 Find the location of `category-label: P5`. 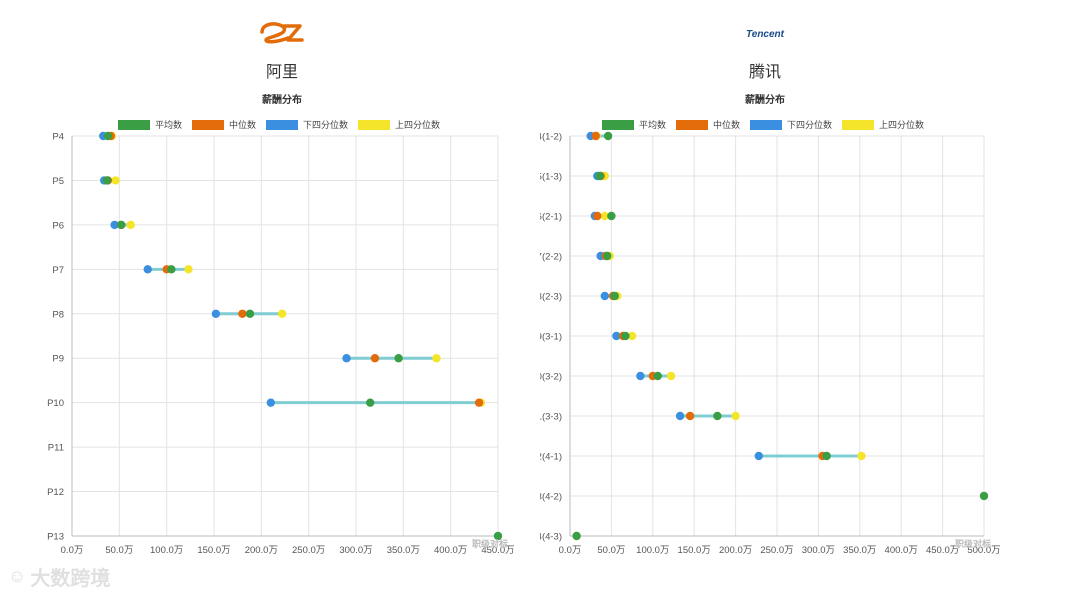

category-label: P5 is located at coordinates (58, 181).